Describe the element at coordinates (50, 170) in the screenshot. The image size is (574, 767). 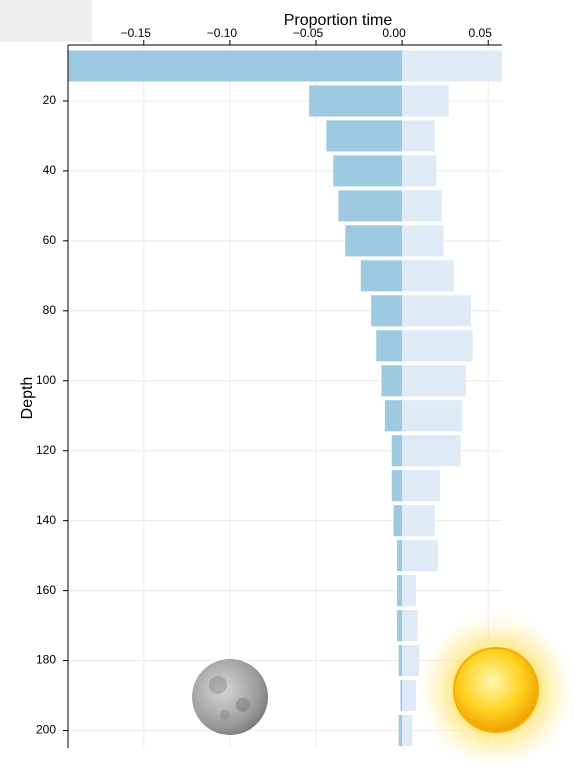
I see `y-tick-label: 40` at that location.